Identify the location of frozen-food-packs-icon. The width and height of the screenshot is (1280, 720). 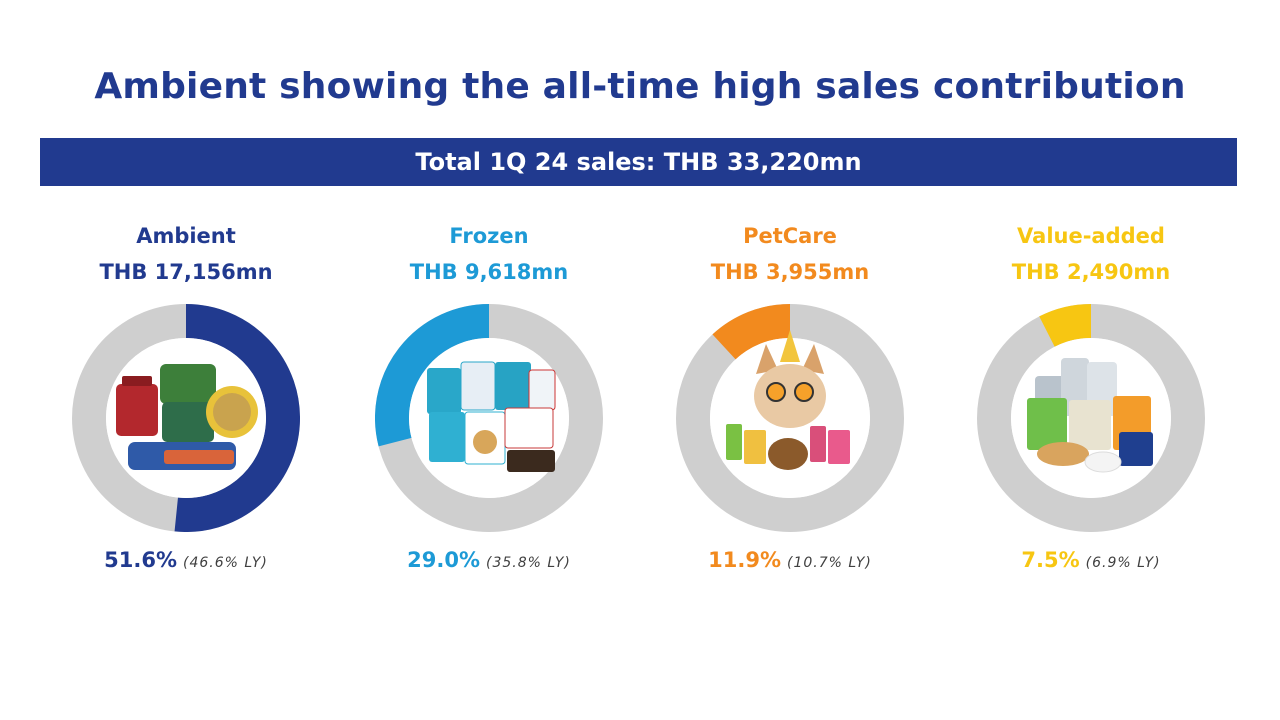
(491, 416).